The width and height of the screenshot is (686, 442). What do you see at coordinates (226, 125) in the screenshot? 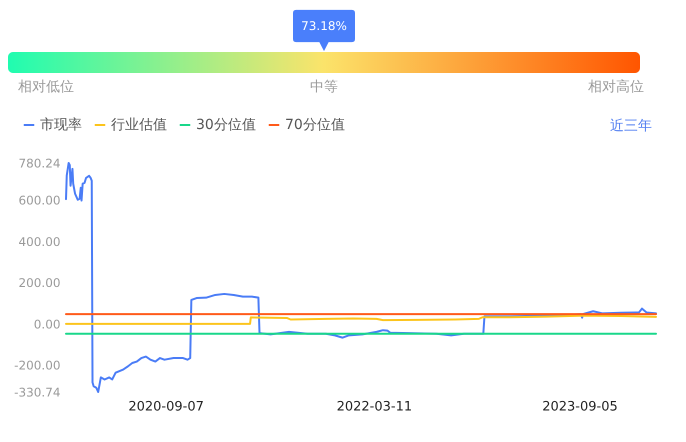
I see `legend-label: 30分位值` at bounding box center [226, 125].